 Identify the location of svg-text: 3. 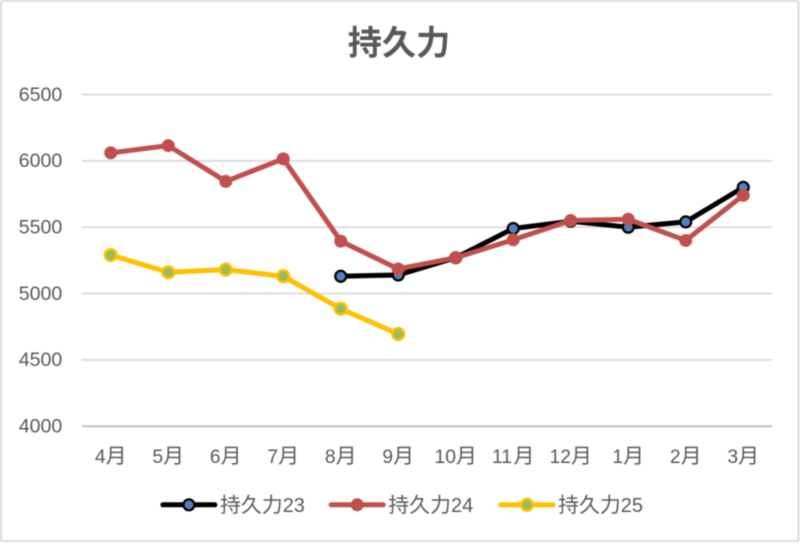
(732, 457).